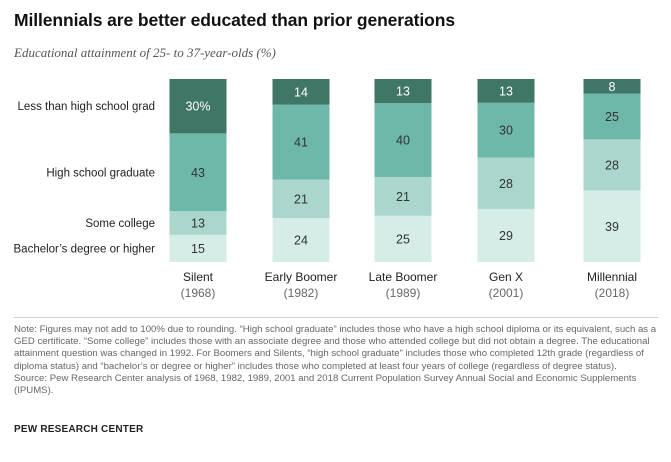 Image resolution: width=671 pixels, height=462 pixels. I want to click on bar-value-label-4-1: 30%, so click(197, 107).